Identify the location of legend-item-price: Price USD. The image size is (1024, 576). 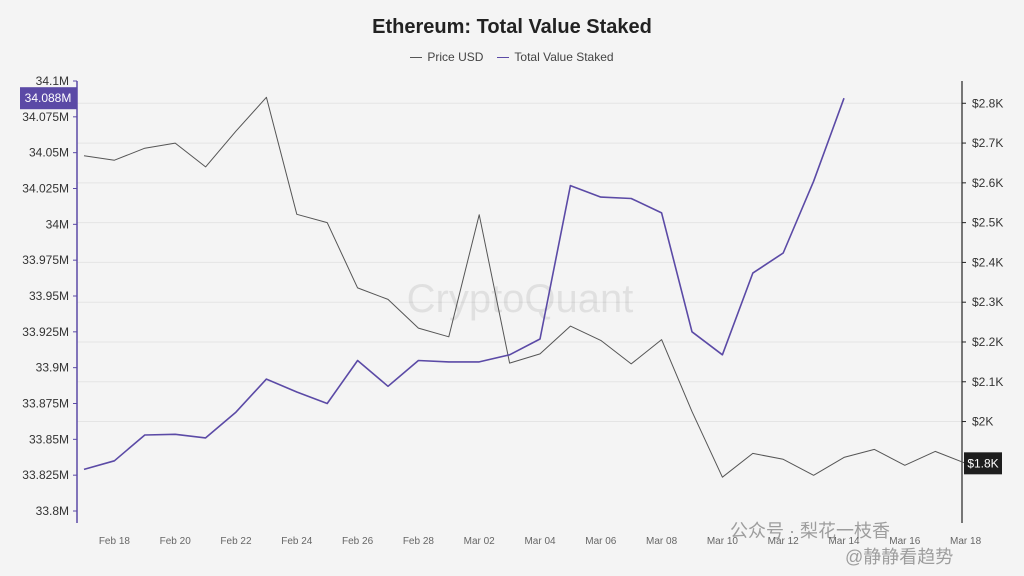
(446, 57).